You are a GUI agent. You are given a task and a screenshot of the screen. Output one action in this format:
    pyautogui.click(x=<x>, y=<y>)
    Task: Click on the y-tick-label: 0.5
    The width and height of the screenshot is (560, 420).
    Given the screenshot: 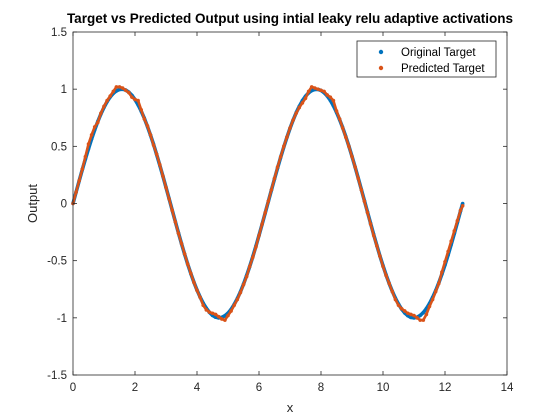 What is the action you would take?
    pyautogui.click(x=59, y=147)
    